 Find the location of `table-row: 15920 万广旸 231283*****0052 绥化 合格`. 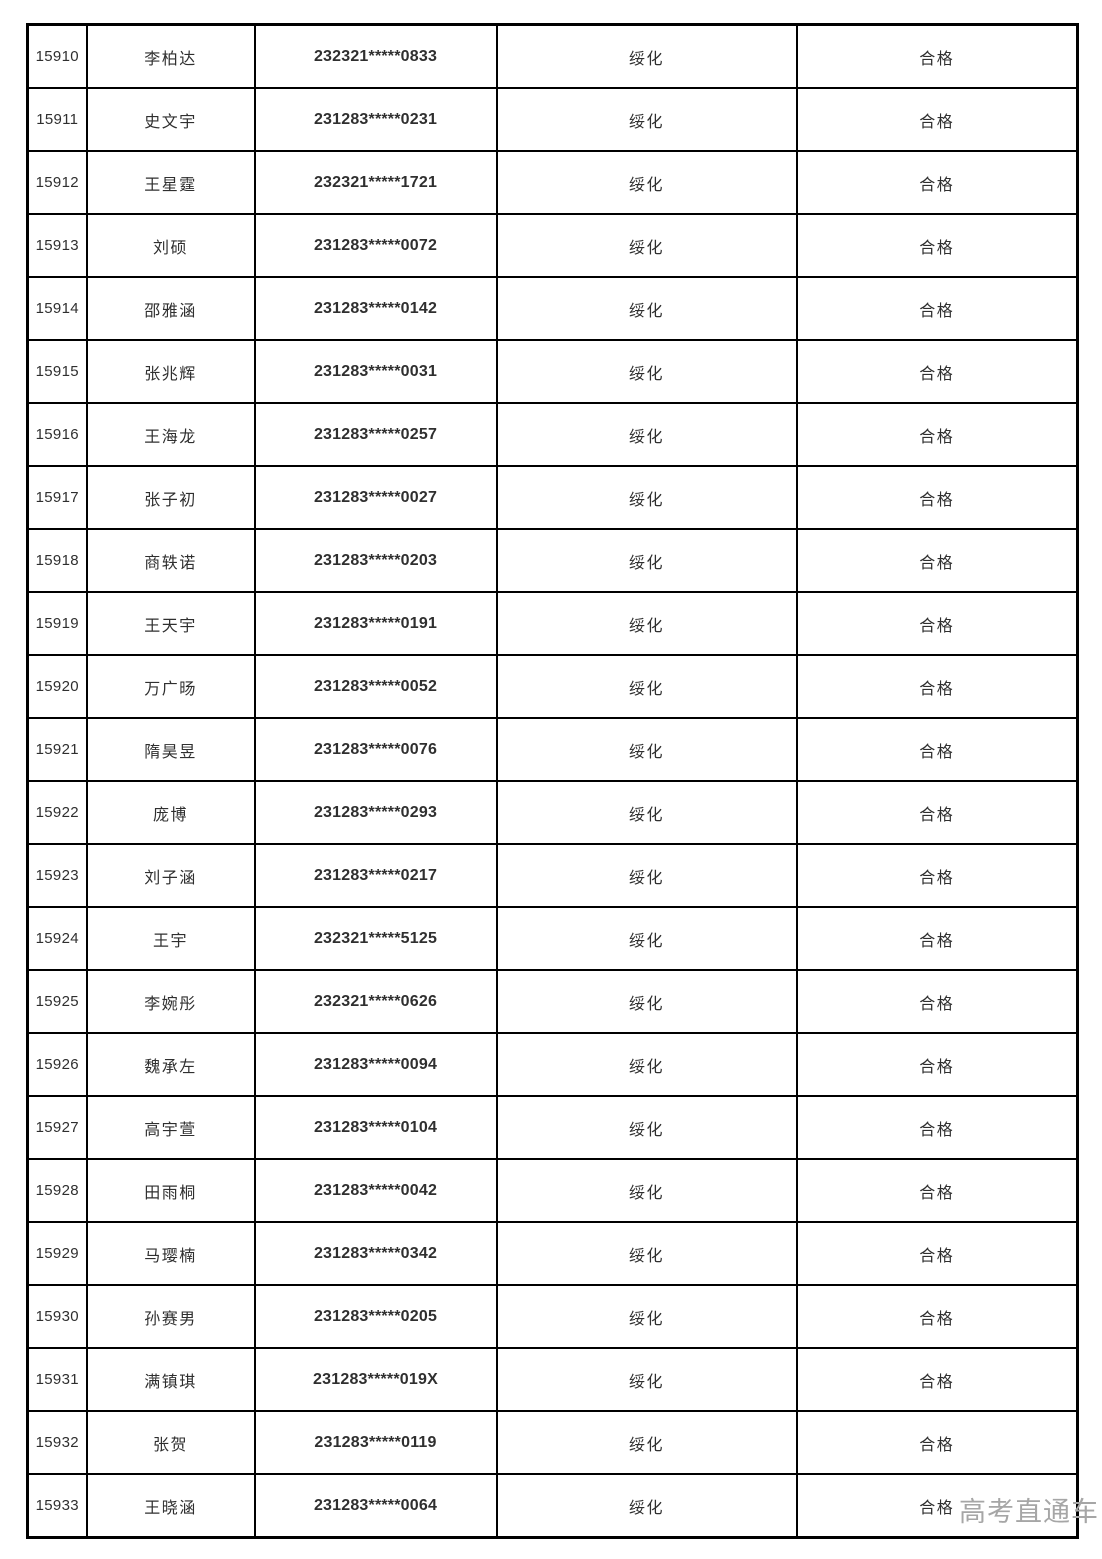

table-row: 15920 万广旸 231283*****0052 绥化 合格 is located at coordinates (552, 686).